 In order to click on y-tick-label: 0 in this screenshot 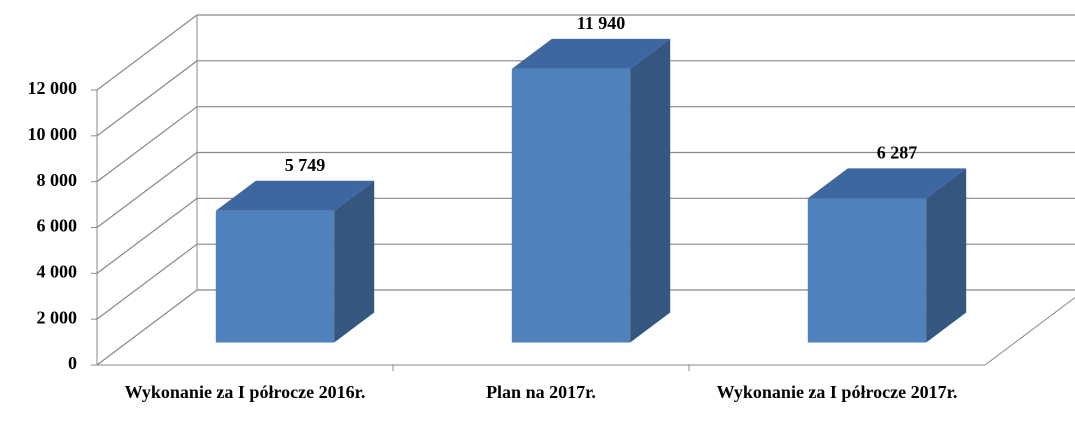, I will do `click(72, 363)`.